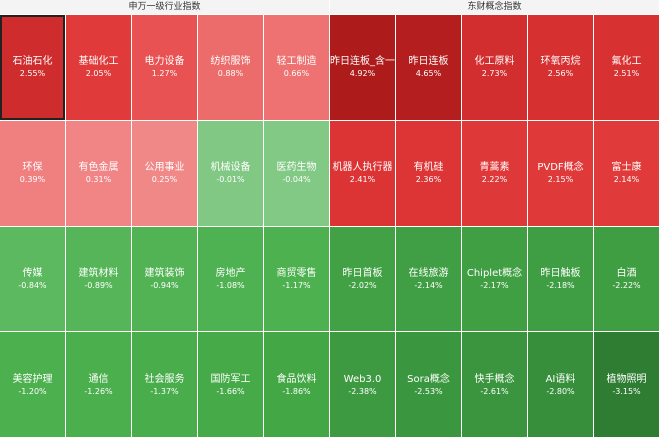 The image size is (660, 438). Describe the element at coordinates (164, 67) in the screenshot. I see `tile: 电力设备 1.27%` at that location.